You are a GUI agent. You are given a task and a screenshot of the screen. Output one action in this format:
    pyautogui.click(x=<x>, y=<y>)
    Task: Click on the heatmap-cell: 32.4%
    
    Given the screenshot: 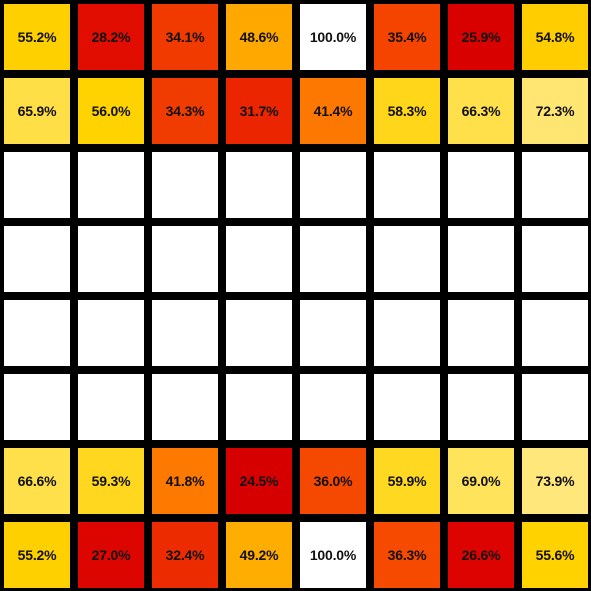 What is the action you would take?
    pyautogui.click(x=185, y=555)
    